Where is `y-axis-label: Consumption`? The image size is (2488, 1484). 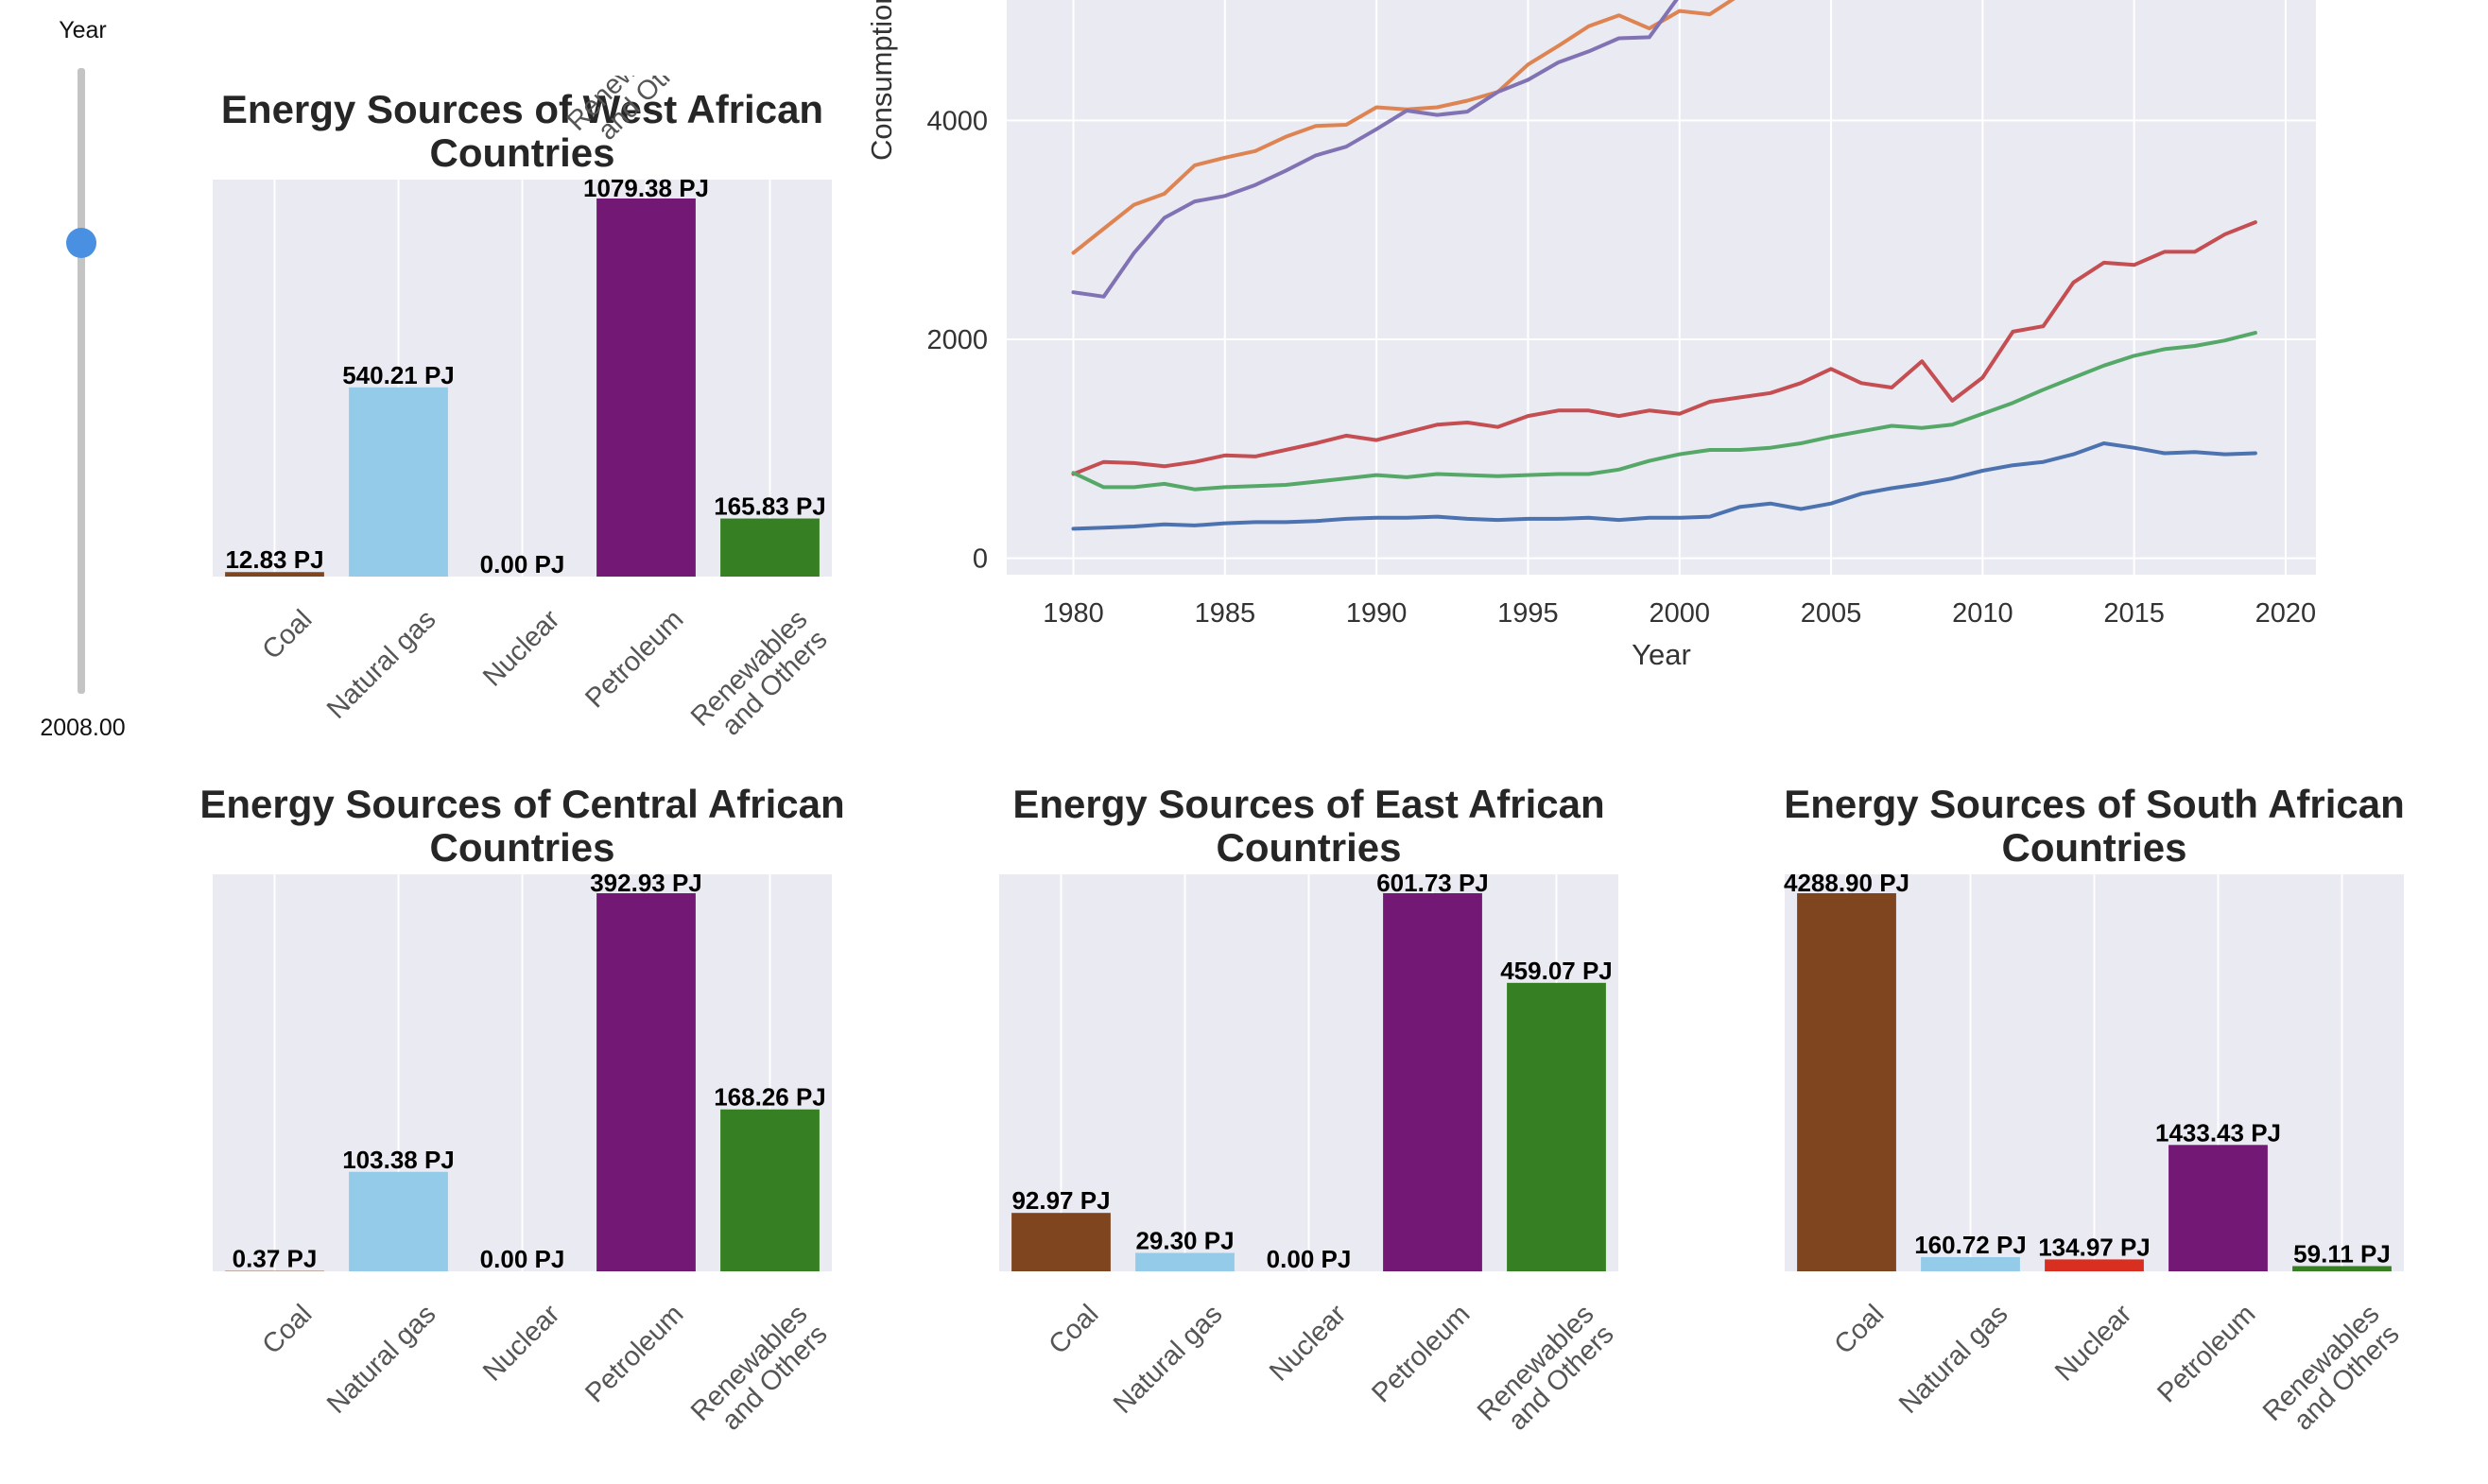
y-axis-label: Consumption is located at coordinates (882, 80).